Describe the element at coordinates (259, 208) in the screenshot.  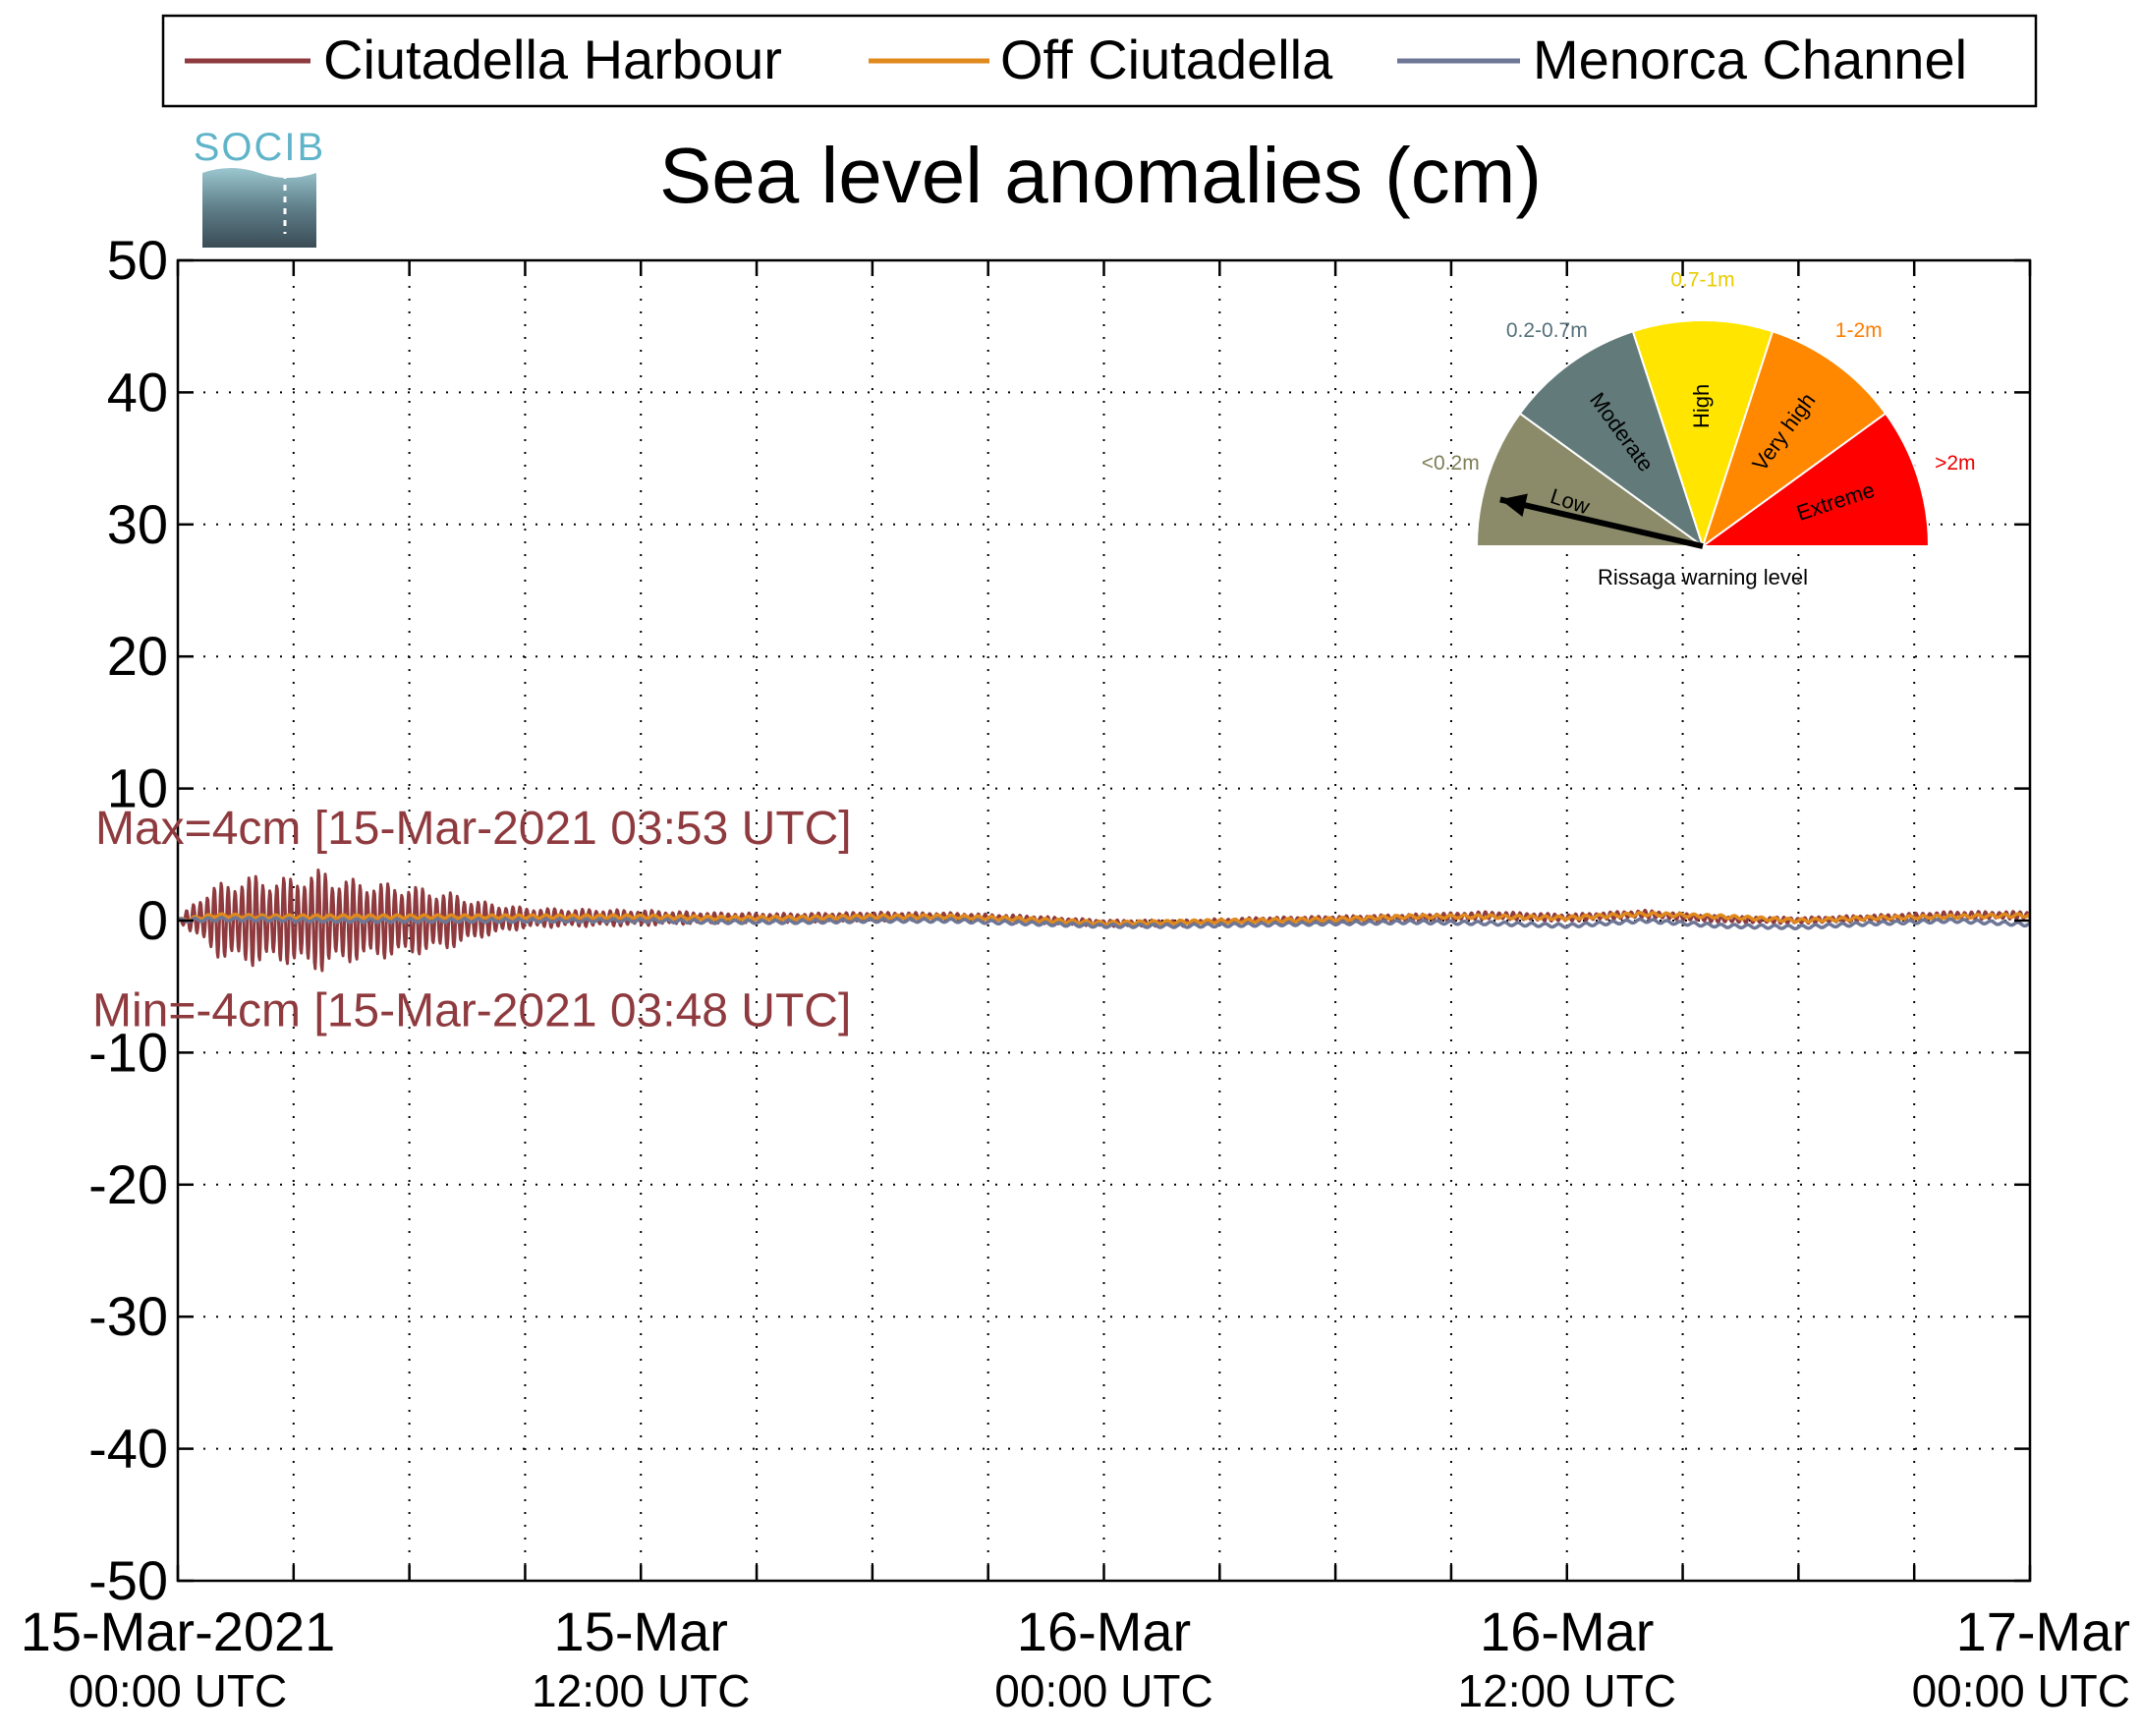
I see `logo-wave-icon` at that location.